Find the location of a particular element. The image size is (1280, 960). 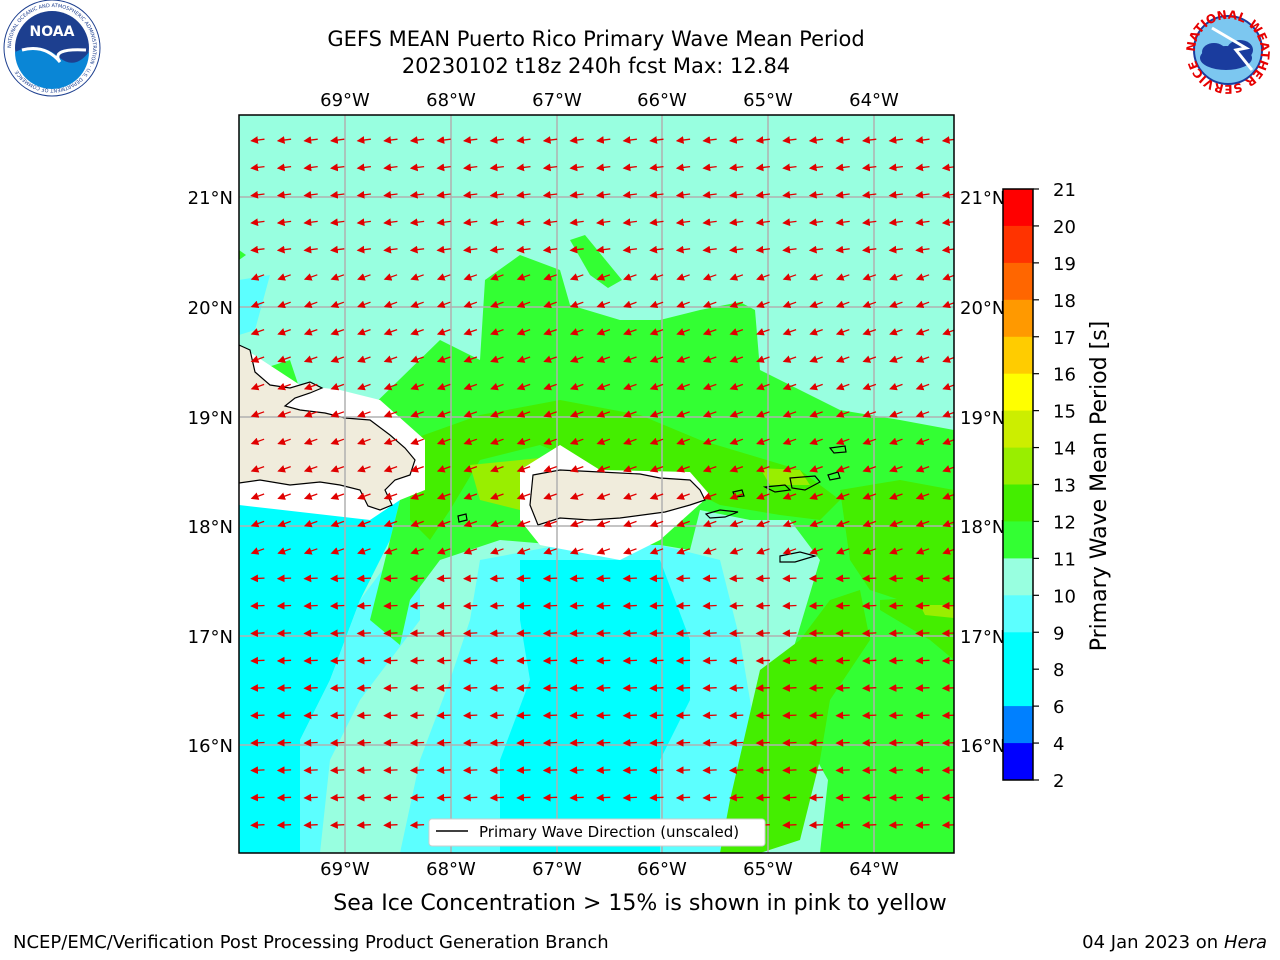

lat-label-right: 19°N is located at coordinates (982, 418).